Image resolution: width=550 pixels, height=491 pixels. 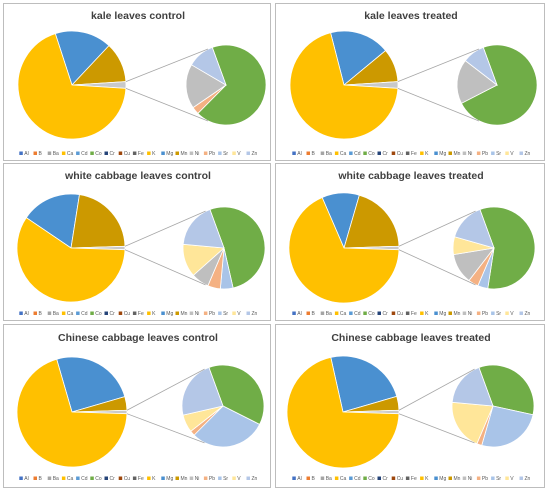 I want to click on legend-label: Mg, so click(x=169, y=314).